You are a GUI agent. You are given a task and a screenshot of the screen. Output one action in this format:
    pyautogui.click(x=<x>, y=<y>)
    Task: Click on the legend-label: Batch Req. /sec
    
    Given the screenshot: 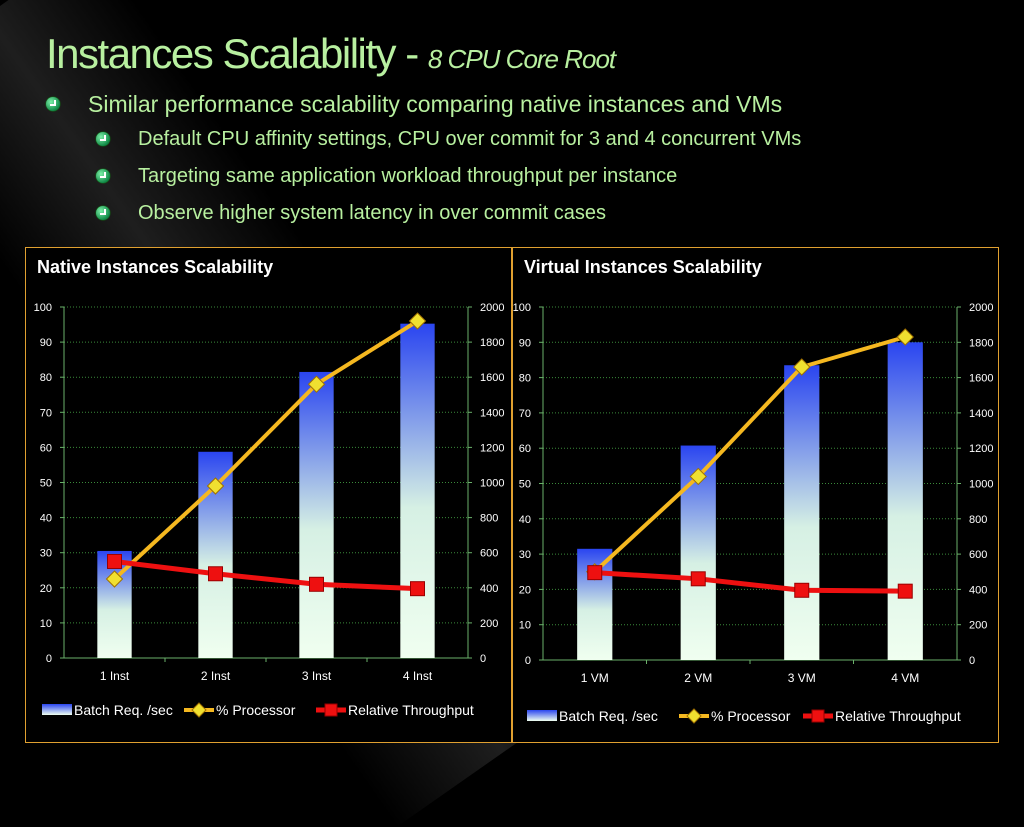 What is the action you would take?
    pyautogui.click(x=608, y=716)
    